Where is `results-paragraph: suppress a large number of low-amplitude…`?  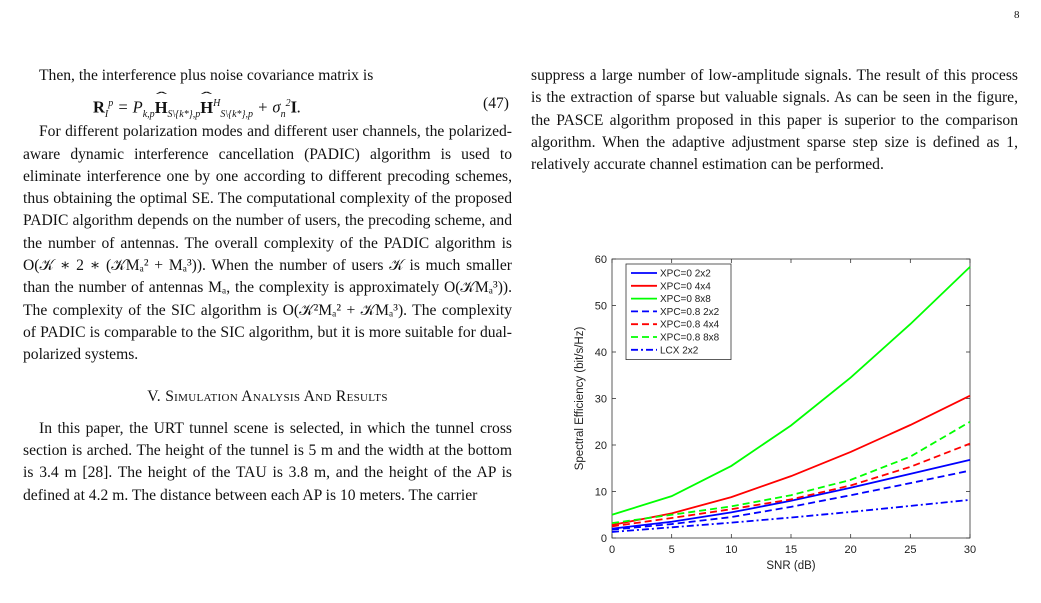
results-paragraph: suppress a large number of low-amplitude… is located at coordinates (774, 120).